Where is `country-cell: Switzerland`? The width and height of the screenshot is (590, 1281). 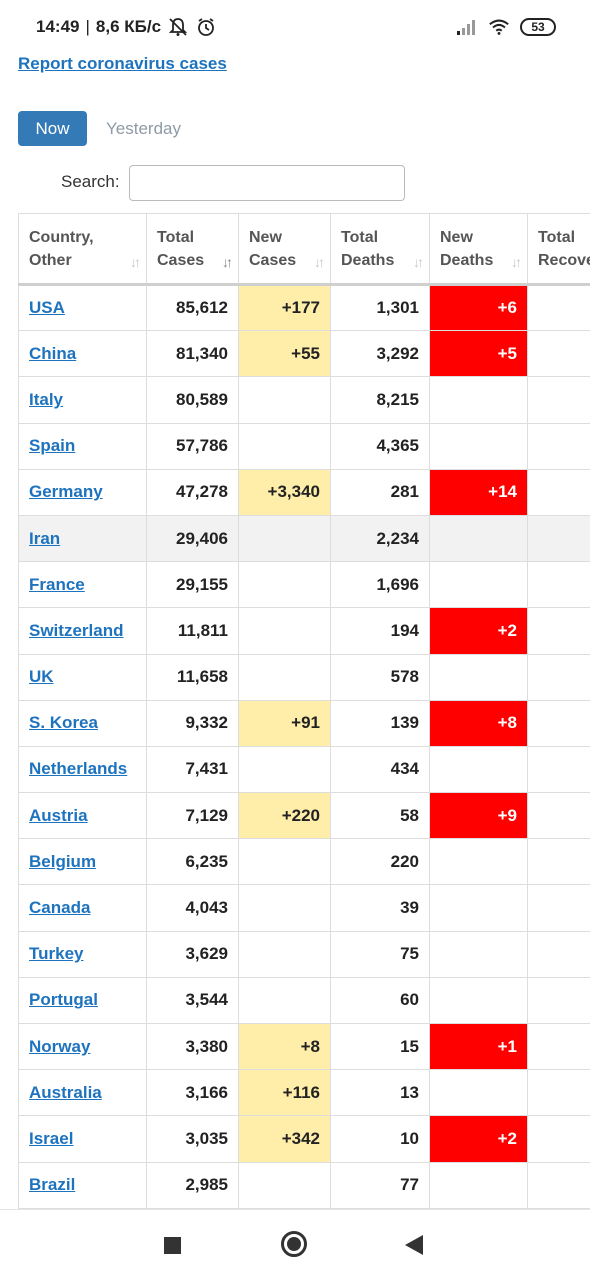
country-cell: Switzerland is located at coordinates (83, 631).